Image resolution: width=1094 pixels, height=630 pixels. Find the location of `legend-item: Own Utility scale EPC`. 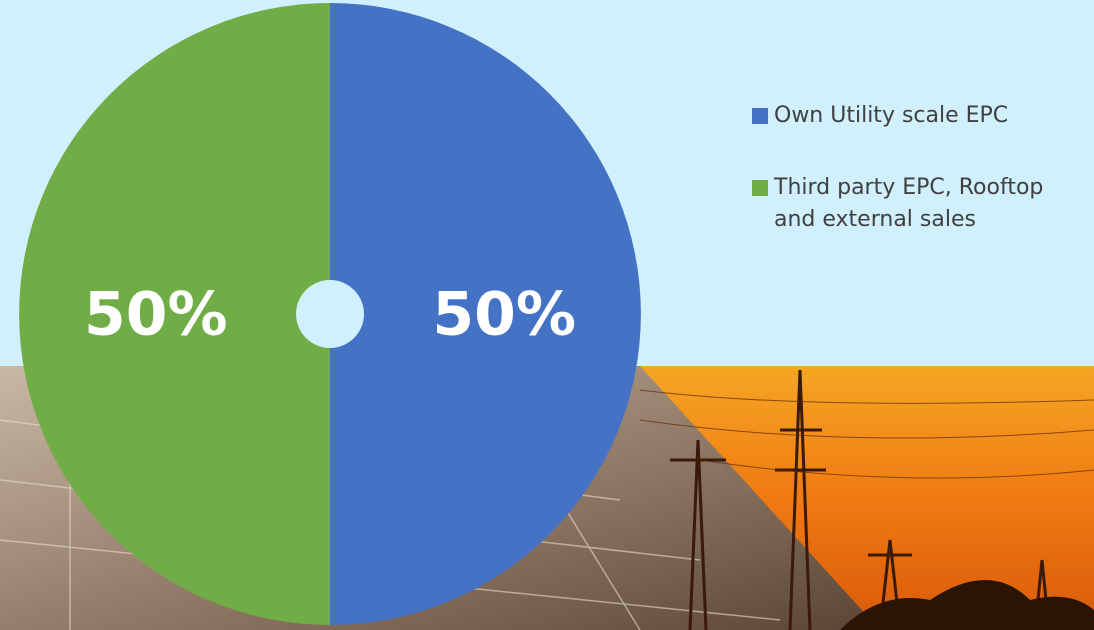

legend-item: Own Utility scale EPC is located at coordinates (917, 116).